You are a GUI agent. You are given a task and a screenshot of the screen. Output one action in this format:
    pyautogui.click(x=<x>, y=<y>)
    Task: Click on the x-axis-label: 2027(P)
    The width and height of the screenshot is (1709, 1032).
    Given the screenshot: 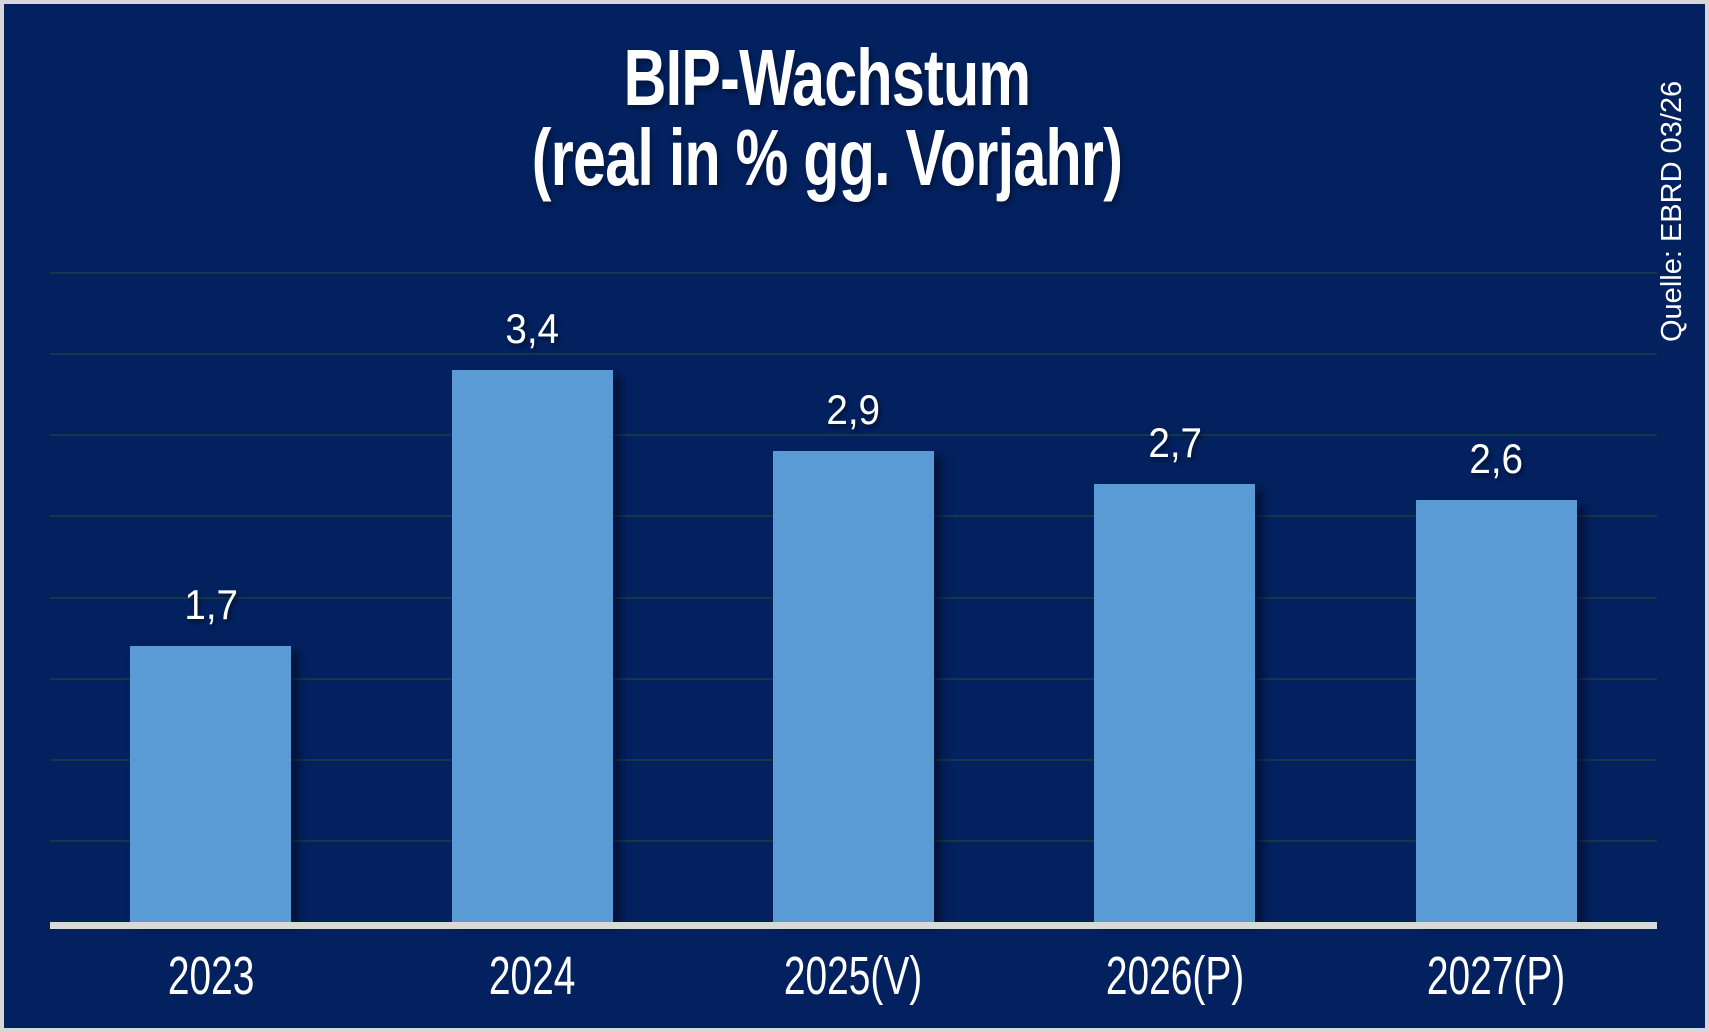 What is the action you would take?
    pyautogui.click(x=1496, y=976)
    